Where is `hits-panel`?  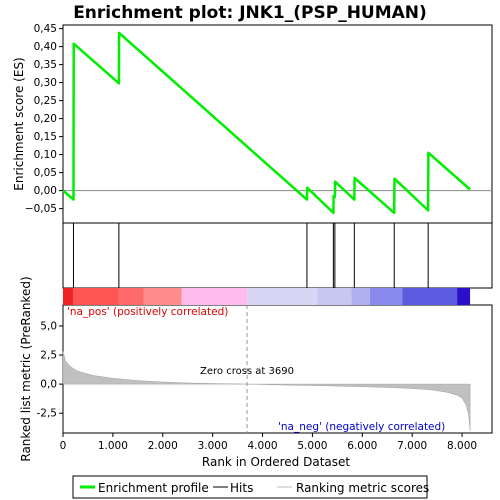 hits-panel is located at coordinates (277, 255).